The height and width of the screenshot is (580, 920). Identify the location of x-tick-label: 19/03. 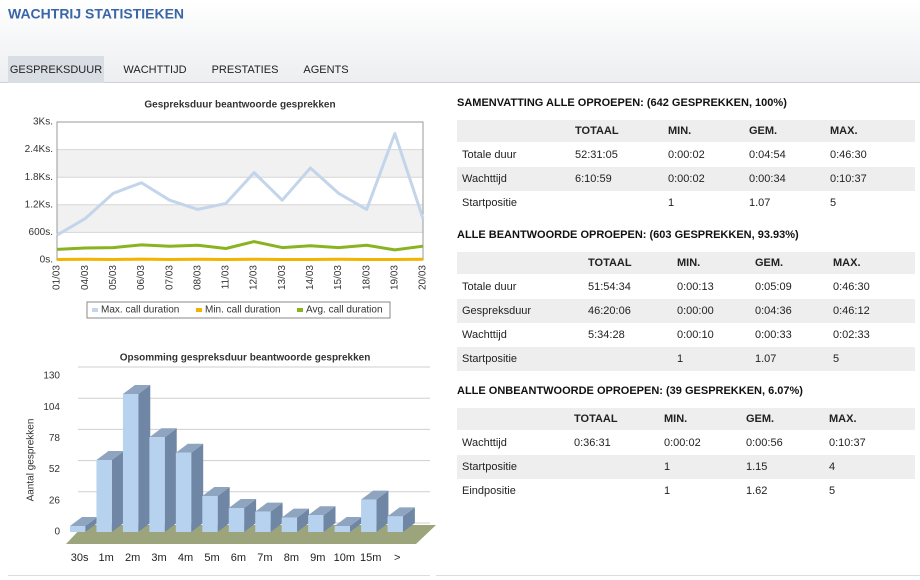
(394, 277).